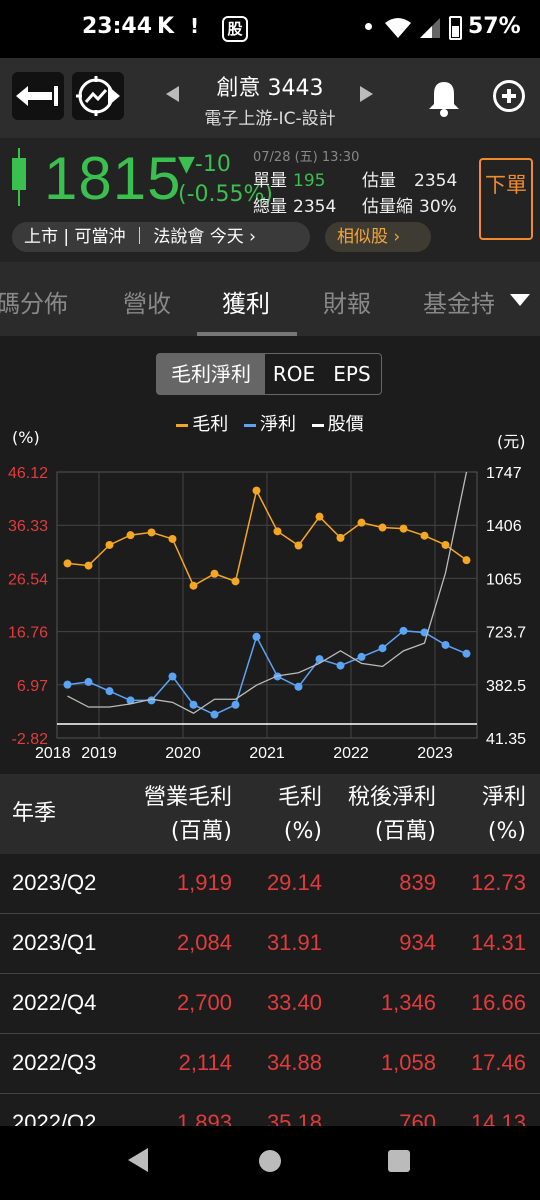 The width and height of the screenshot is (540, 1200). Describe the element at coordinates (270, 944) in the screenshot. I see `table-row: 2023/Q1 2,084 31.91 934 14.31` at that location.